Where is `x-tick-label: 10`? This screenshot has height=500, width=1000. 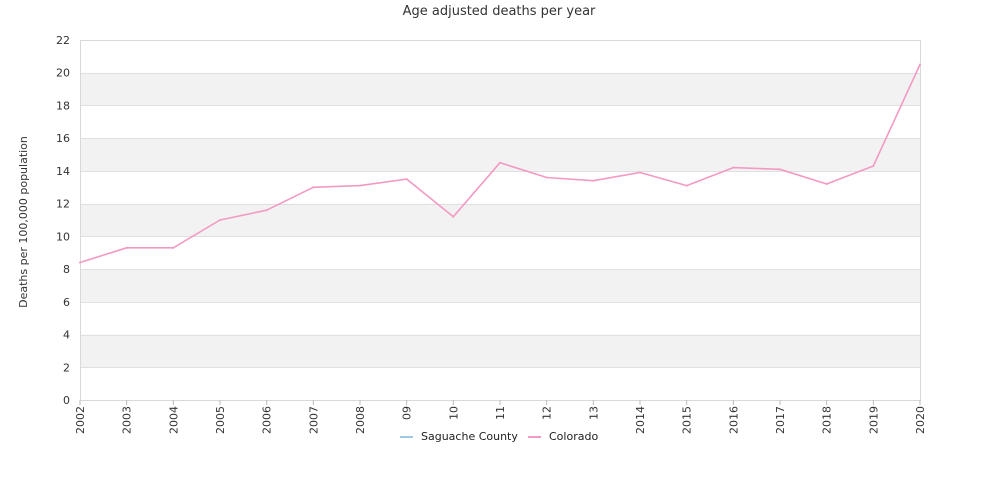
x-tick-label: 10 is located at coordinates (453, 413).